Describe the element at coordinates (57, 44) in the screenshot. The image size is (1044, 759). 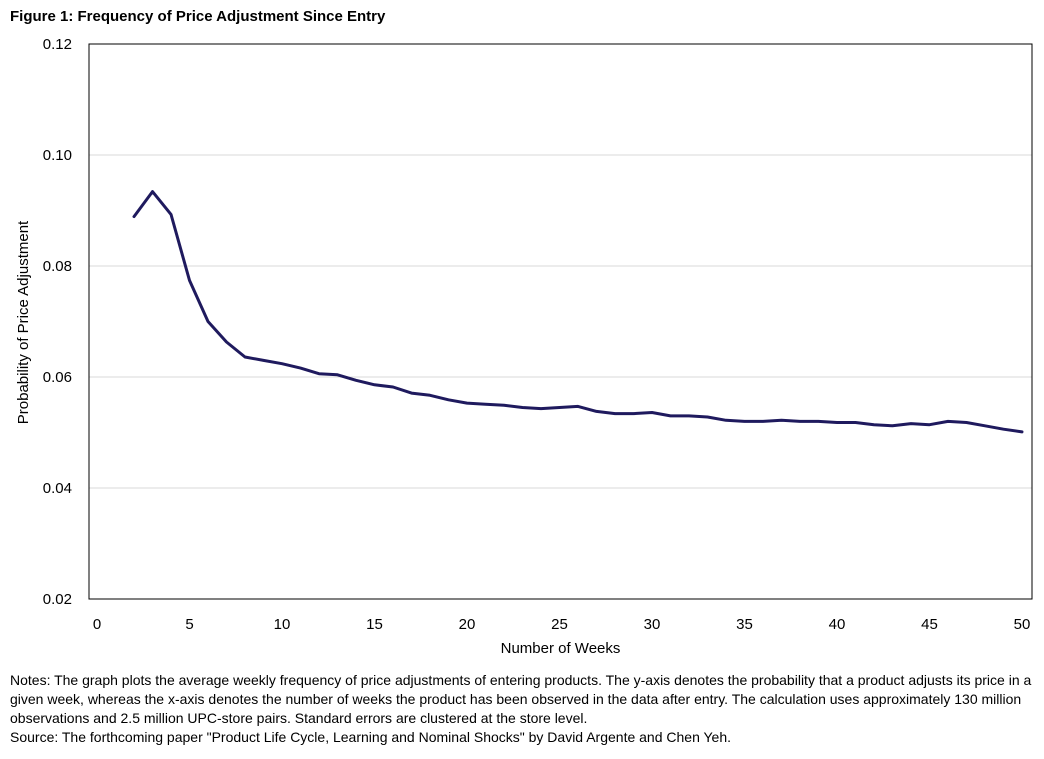
I see `y-tick-label: 0.12` at that location.